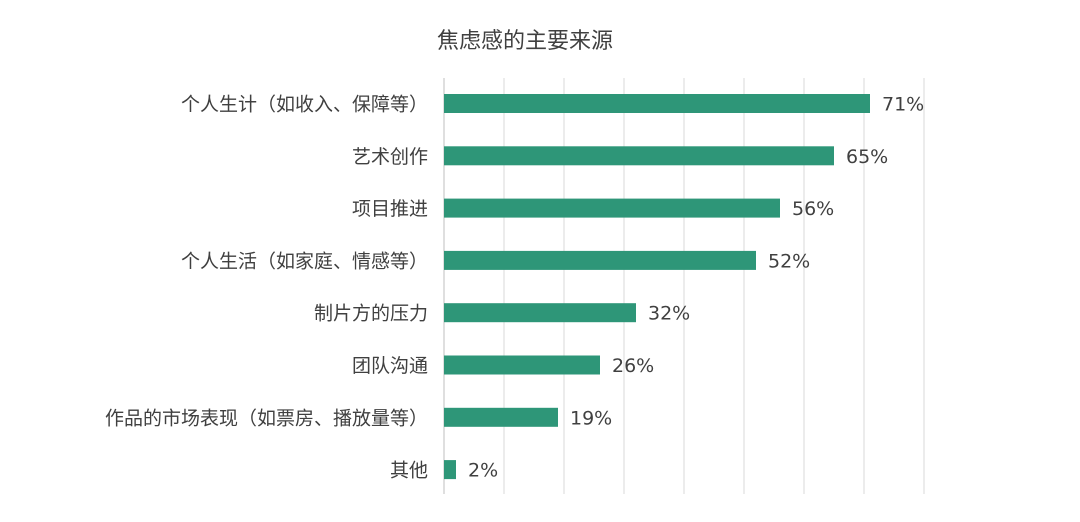 The height and width of the screenshot is (522, 1080). I want to click on data-label: 56%, so click(813, 209).